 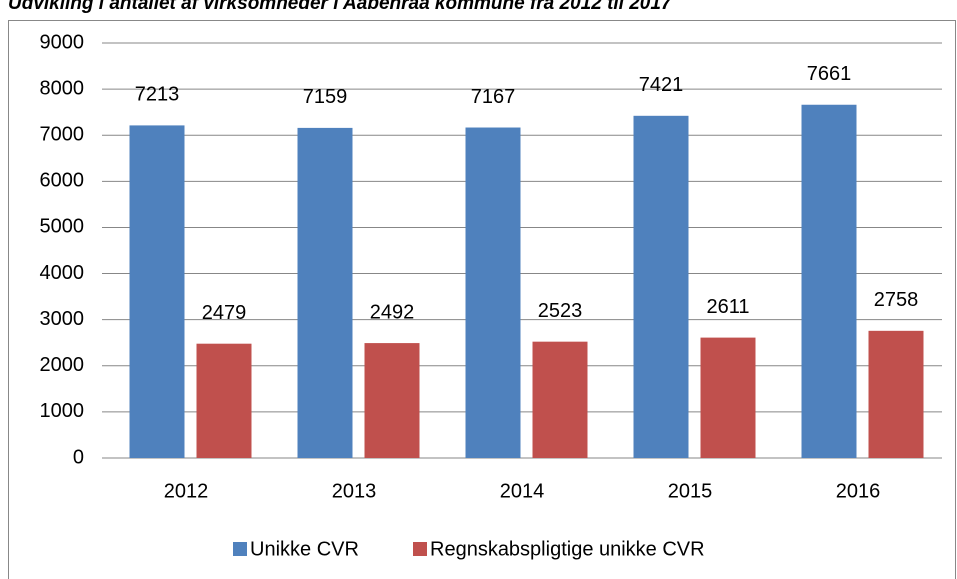 What do you see at coordinates (186, 491) in the screenshot?
I see `x-tick-label: 2012` at bounding box center [186, 491].